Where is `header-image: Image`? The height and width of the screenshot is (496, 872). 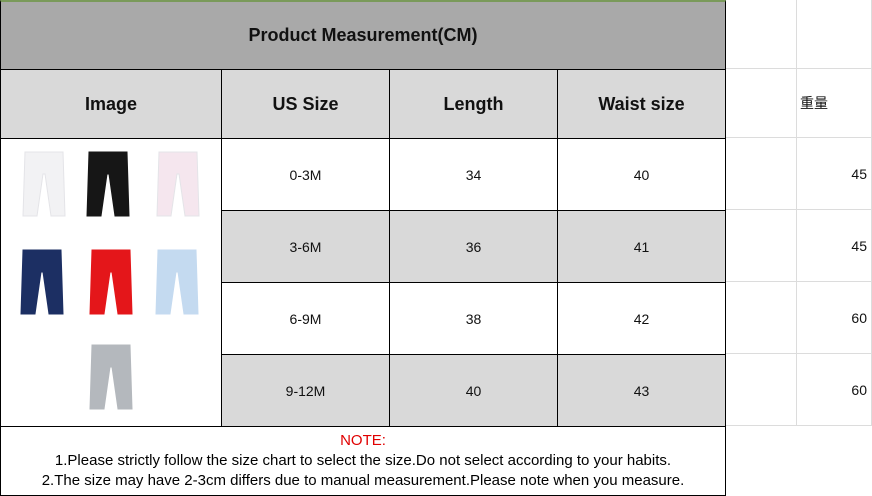
header-image: Image is located at coordinates (111, 104).